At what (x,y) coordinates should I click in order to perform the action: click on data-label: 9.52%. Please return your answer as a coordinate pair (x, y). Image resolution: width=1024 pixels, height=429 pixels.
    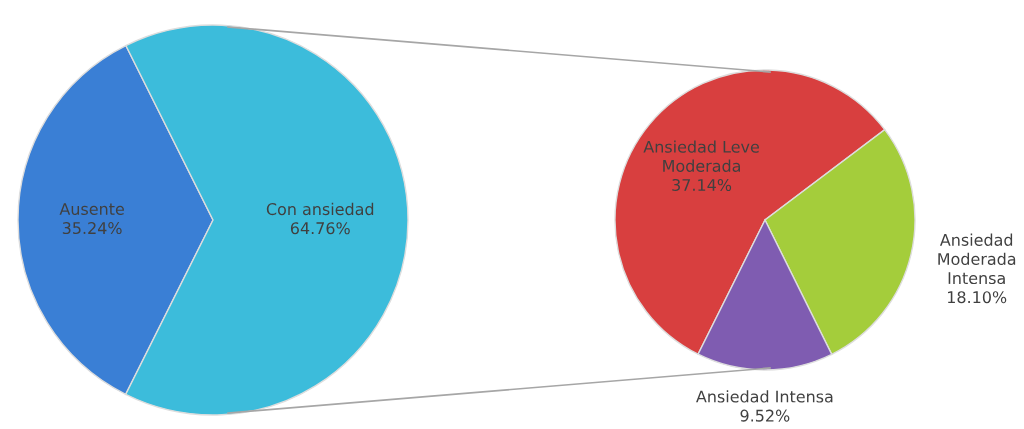
    Looking at the image, I should click on (765, 415).